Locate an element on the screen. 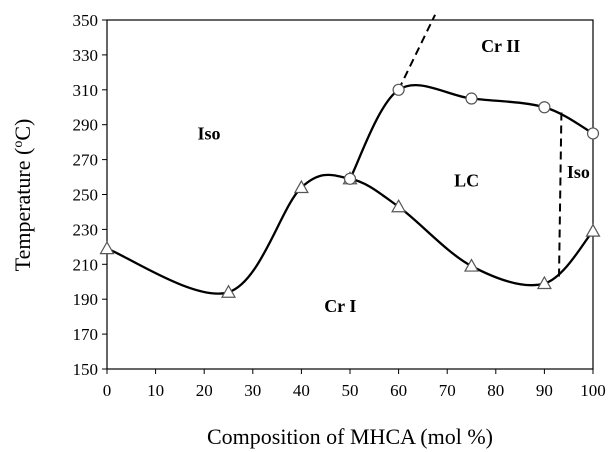  y-tick-label: 250 is located at coordinates (86, 195).